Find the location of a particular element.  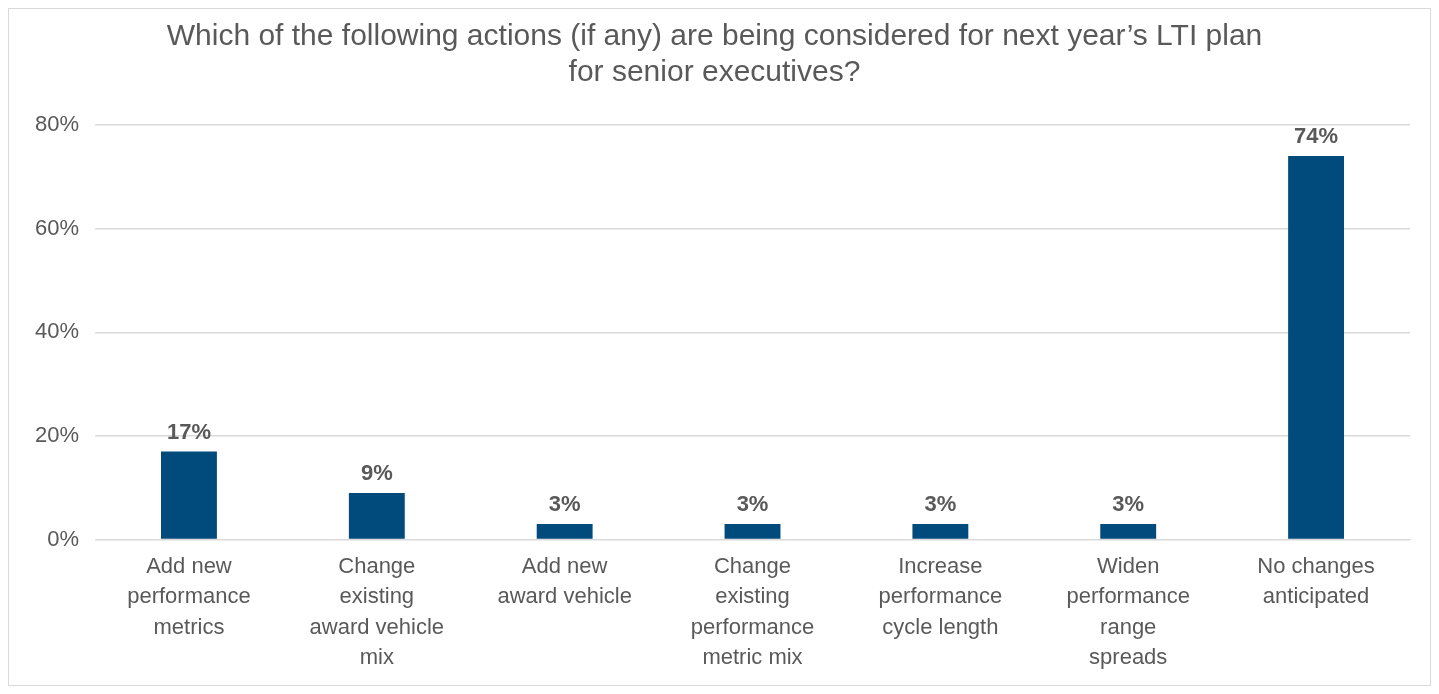

y-tick-label: 40% is located at coordinates (57, 331).